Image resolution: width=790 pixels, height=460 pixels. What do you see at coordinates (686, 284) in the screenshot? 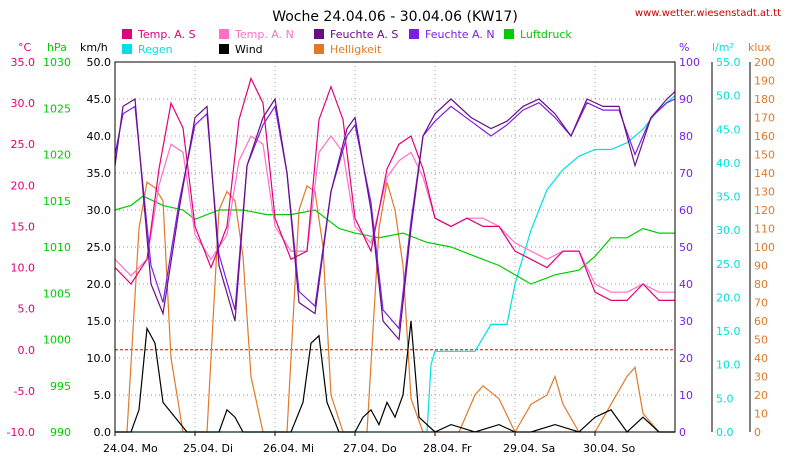
I see `humidity-tick: 40` at bounding box center [686, 284].